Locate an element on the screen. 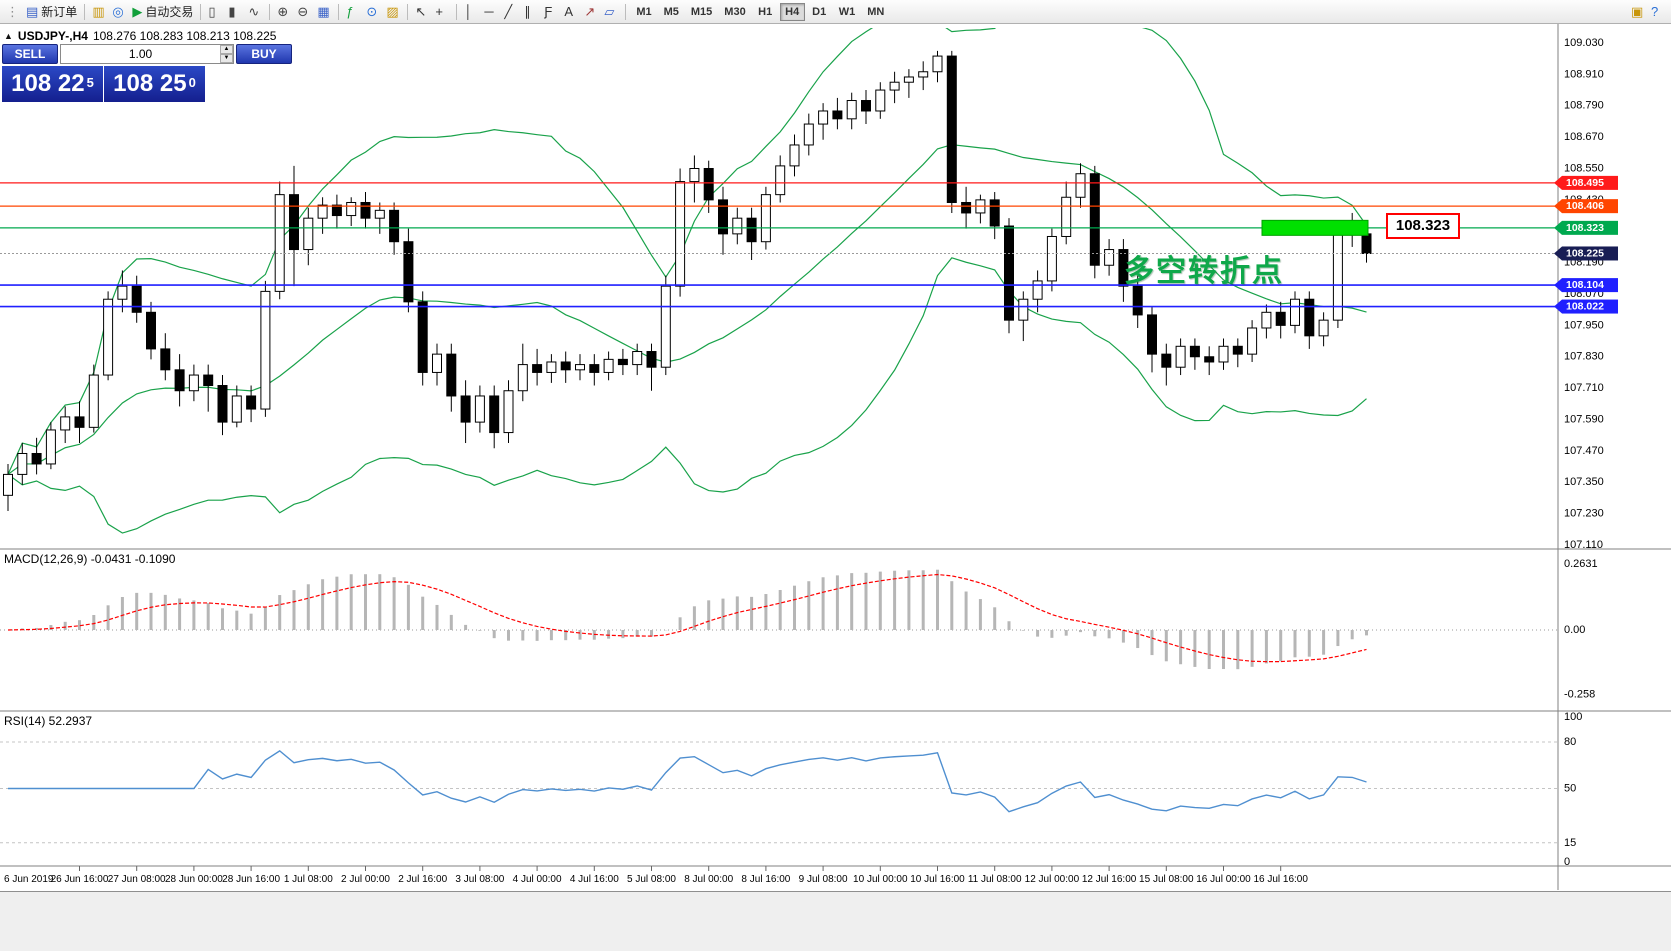  autotrading-glyph: ▶ is located at coordinates (137, 11).